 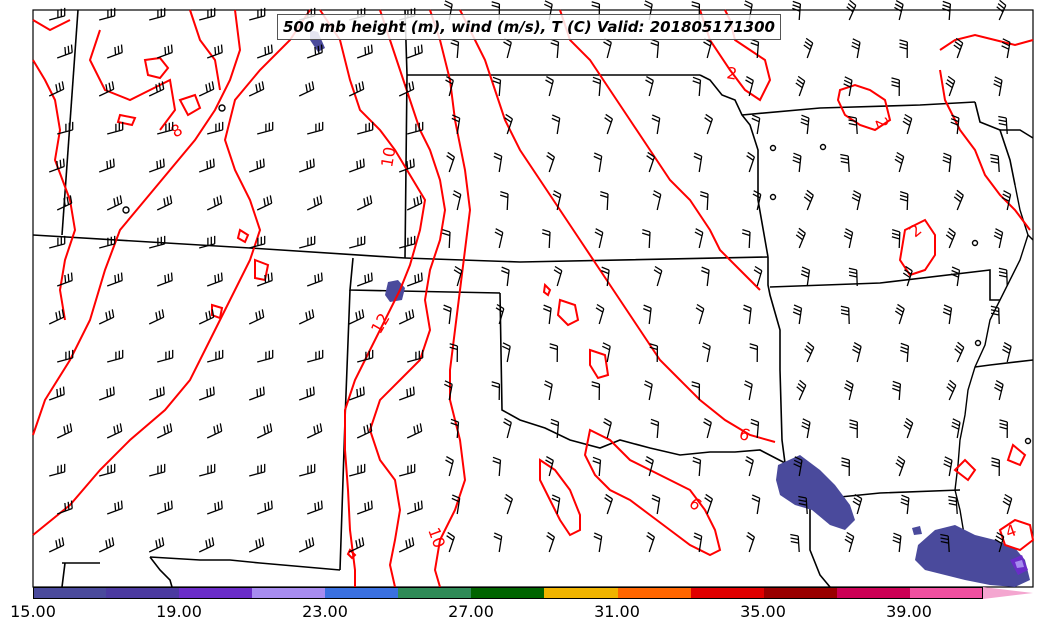 What do you see at coordinates (33, 611) in the screenshot?
I see `colorbar-tick: 15.00` at bounding box center [33, 611].